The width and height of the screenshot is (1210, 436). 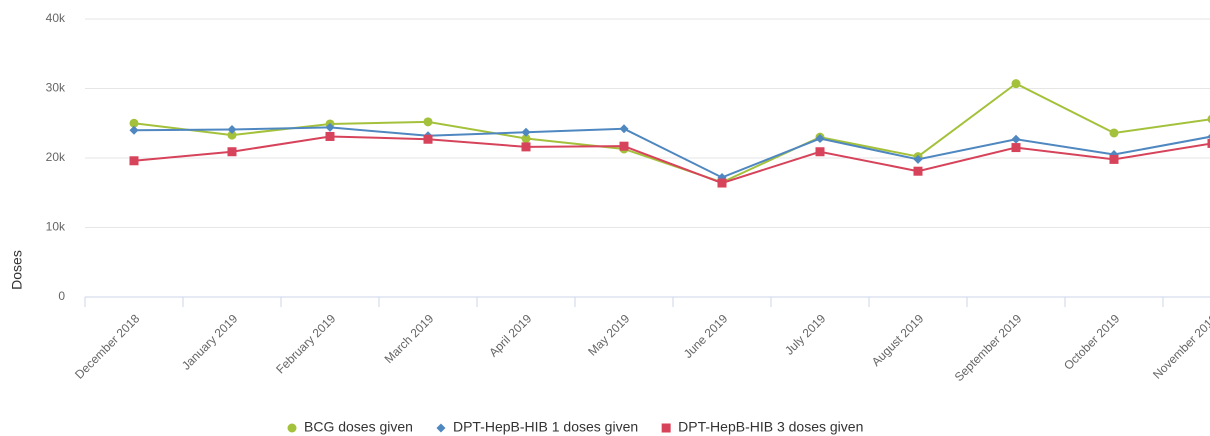 I want to click on x-tick-label: July 2019, so click(x=805, y=334).